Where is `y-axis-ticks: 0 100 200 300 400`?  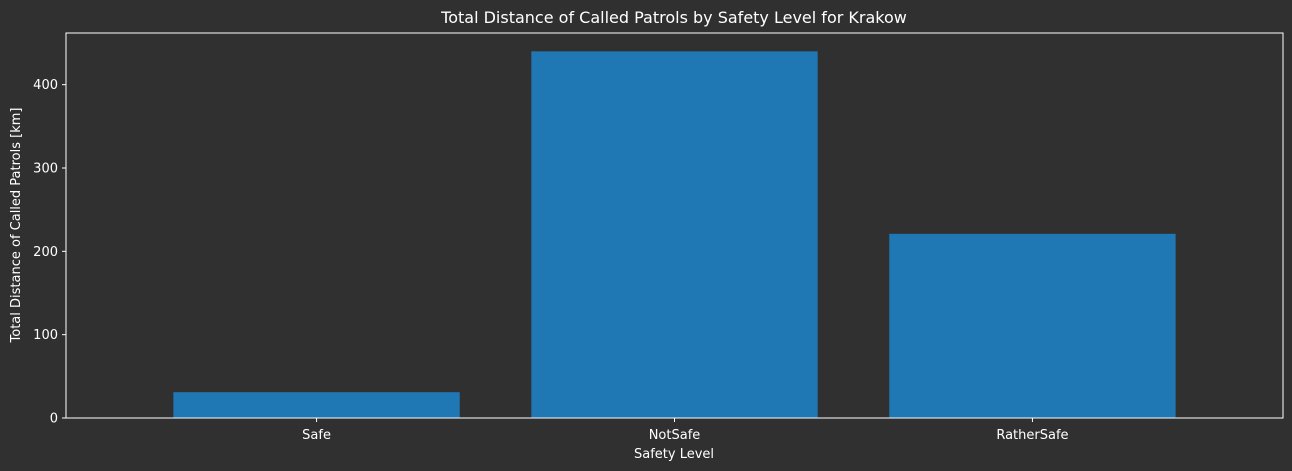 y-axis-ticks: 0 100 200 300 400 is located at coordinates (49, 252).